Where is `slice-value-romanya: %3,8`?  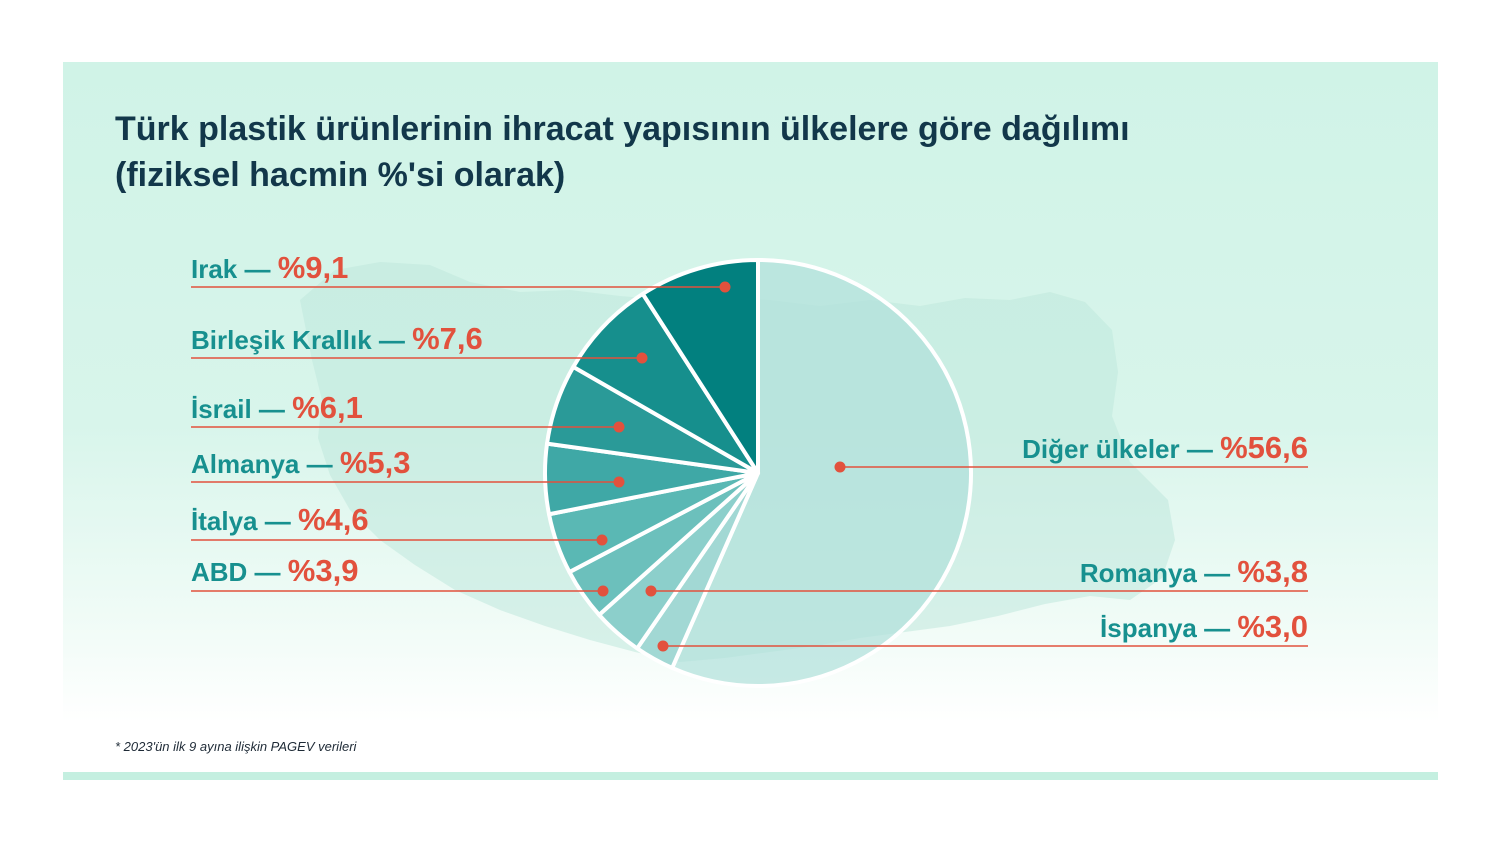 slice-value-romanya: %3,8 is located at coordinates (1272, 571).